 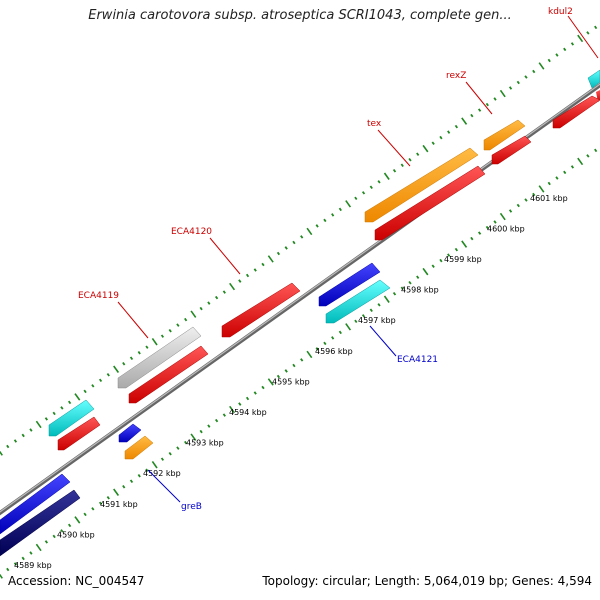 I want to click on gene-label-eca4119: ECA4119, so click(x=98, y=296).